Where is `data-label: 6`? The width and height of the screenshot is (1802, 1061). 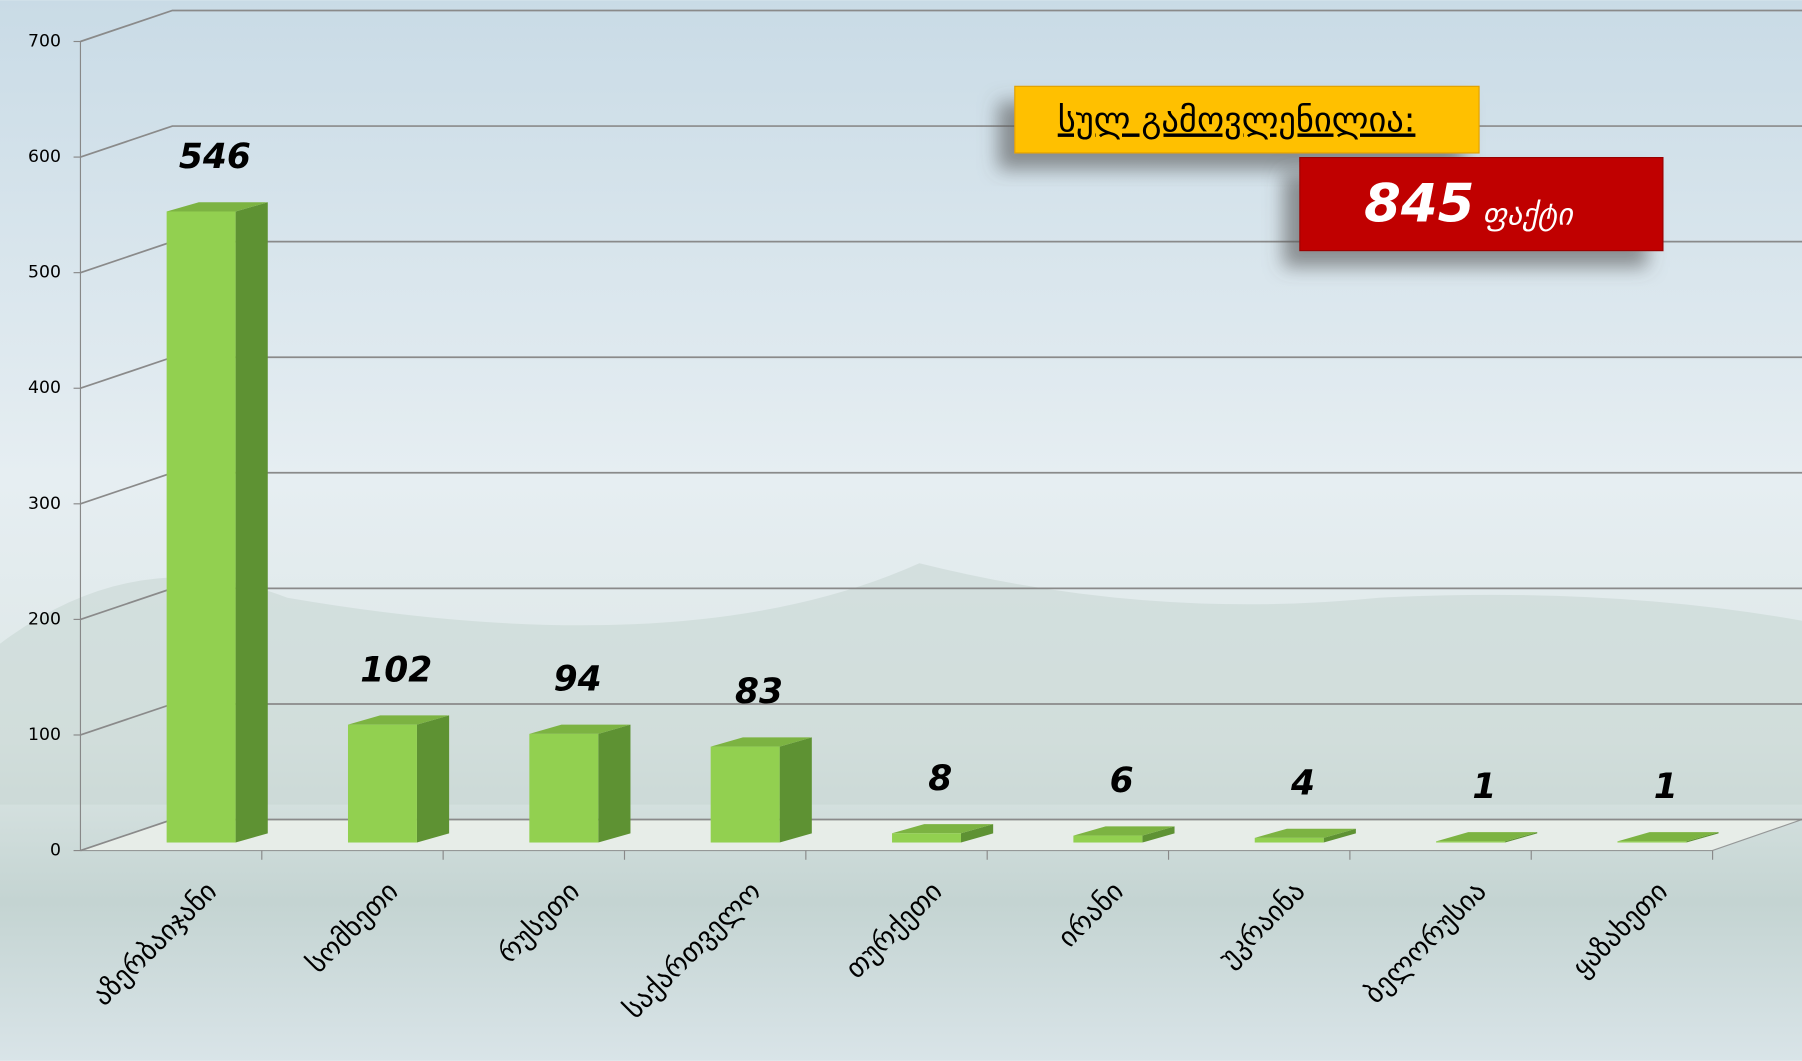
data-label: 6 is located at coordinates (1122, 781).